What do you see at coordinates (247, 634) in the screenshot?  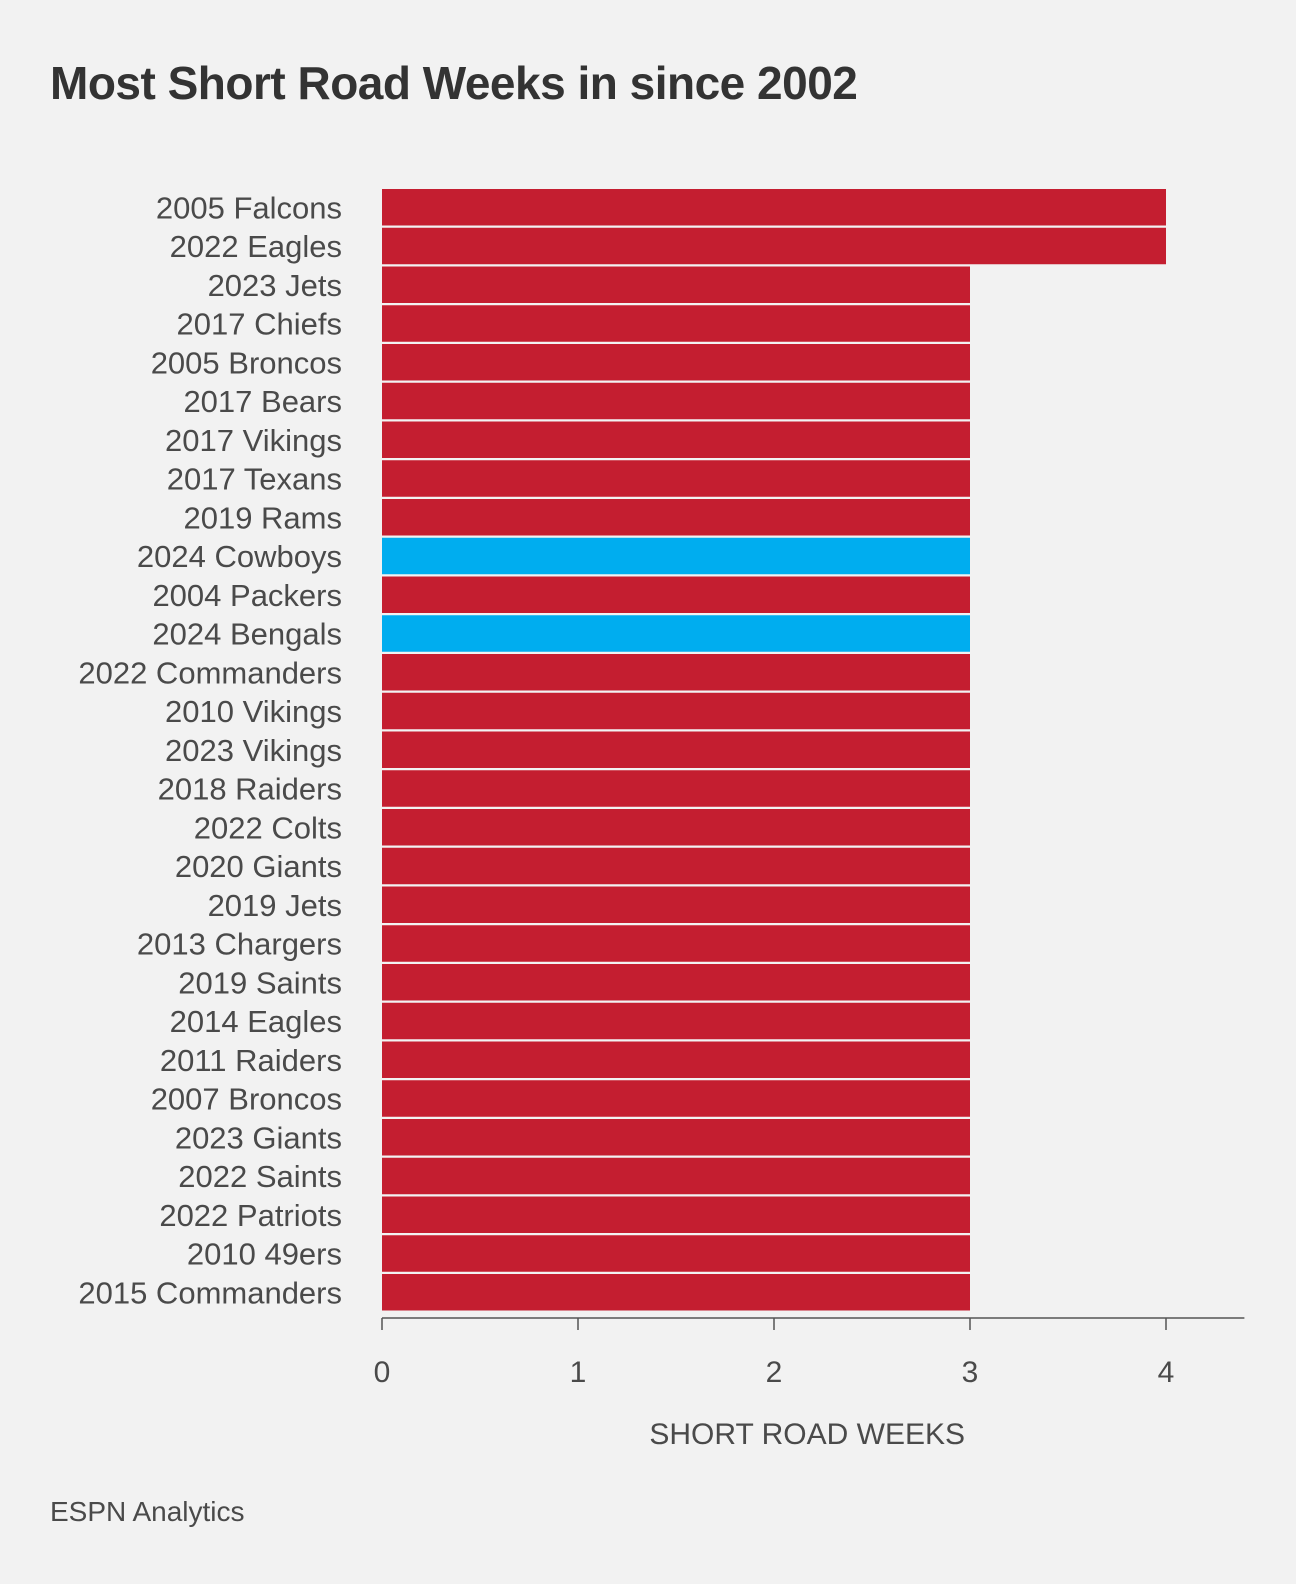 I see `category-label: 2024 Bengals` at bounding box center [247, 634].